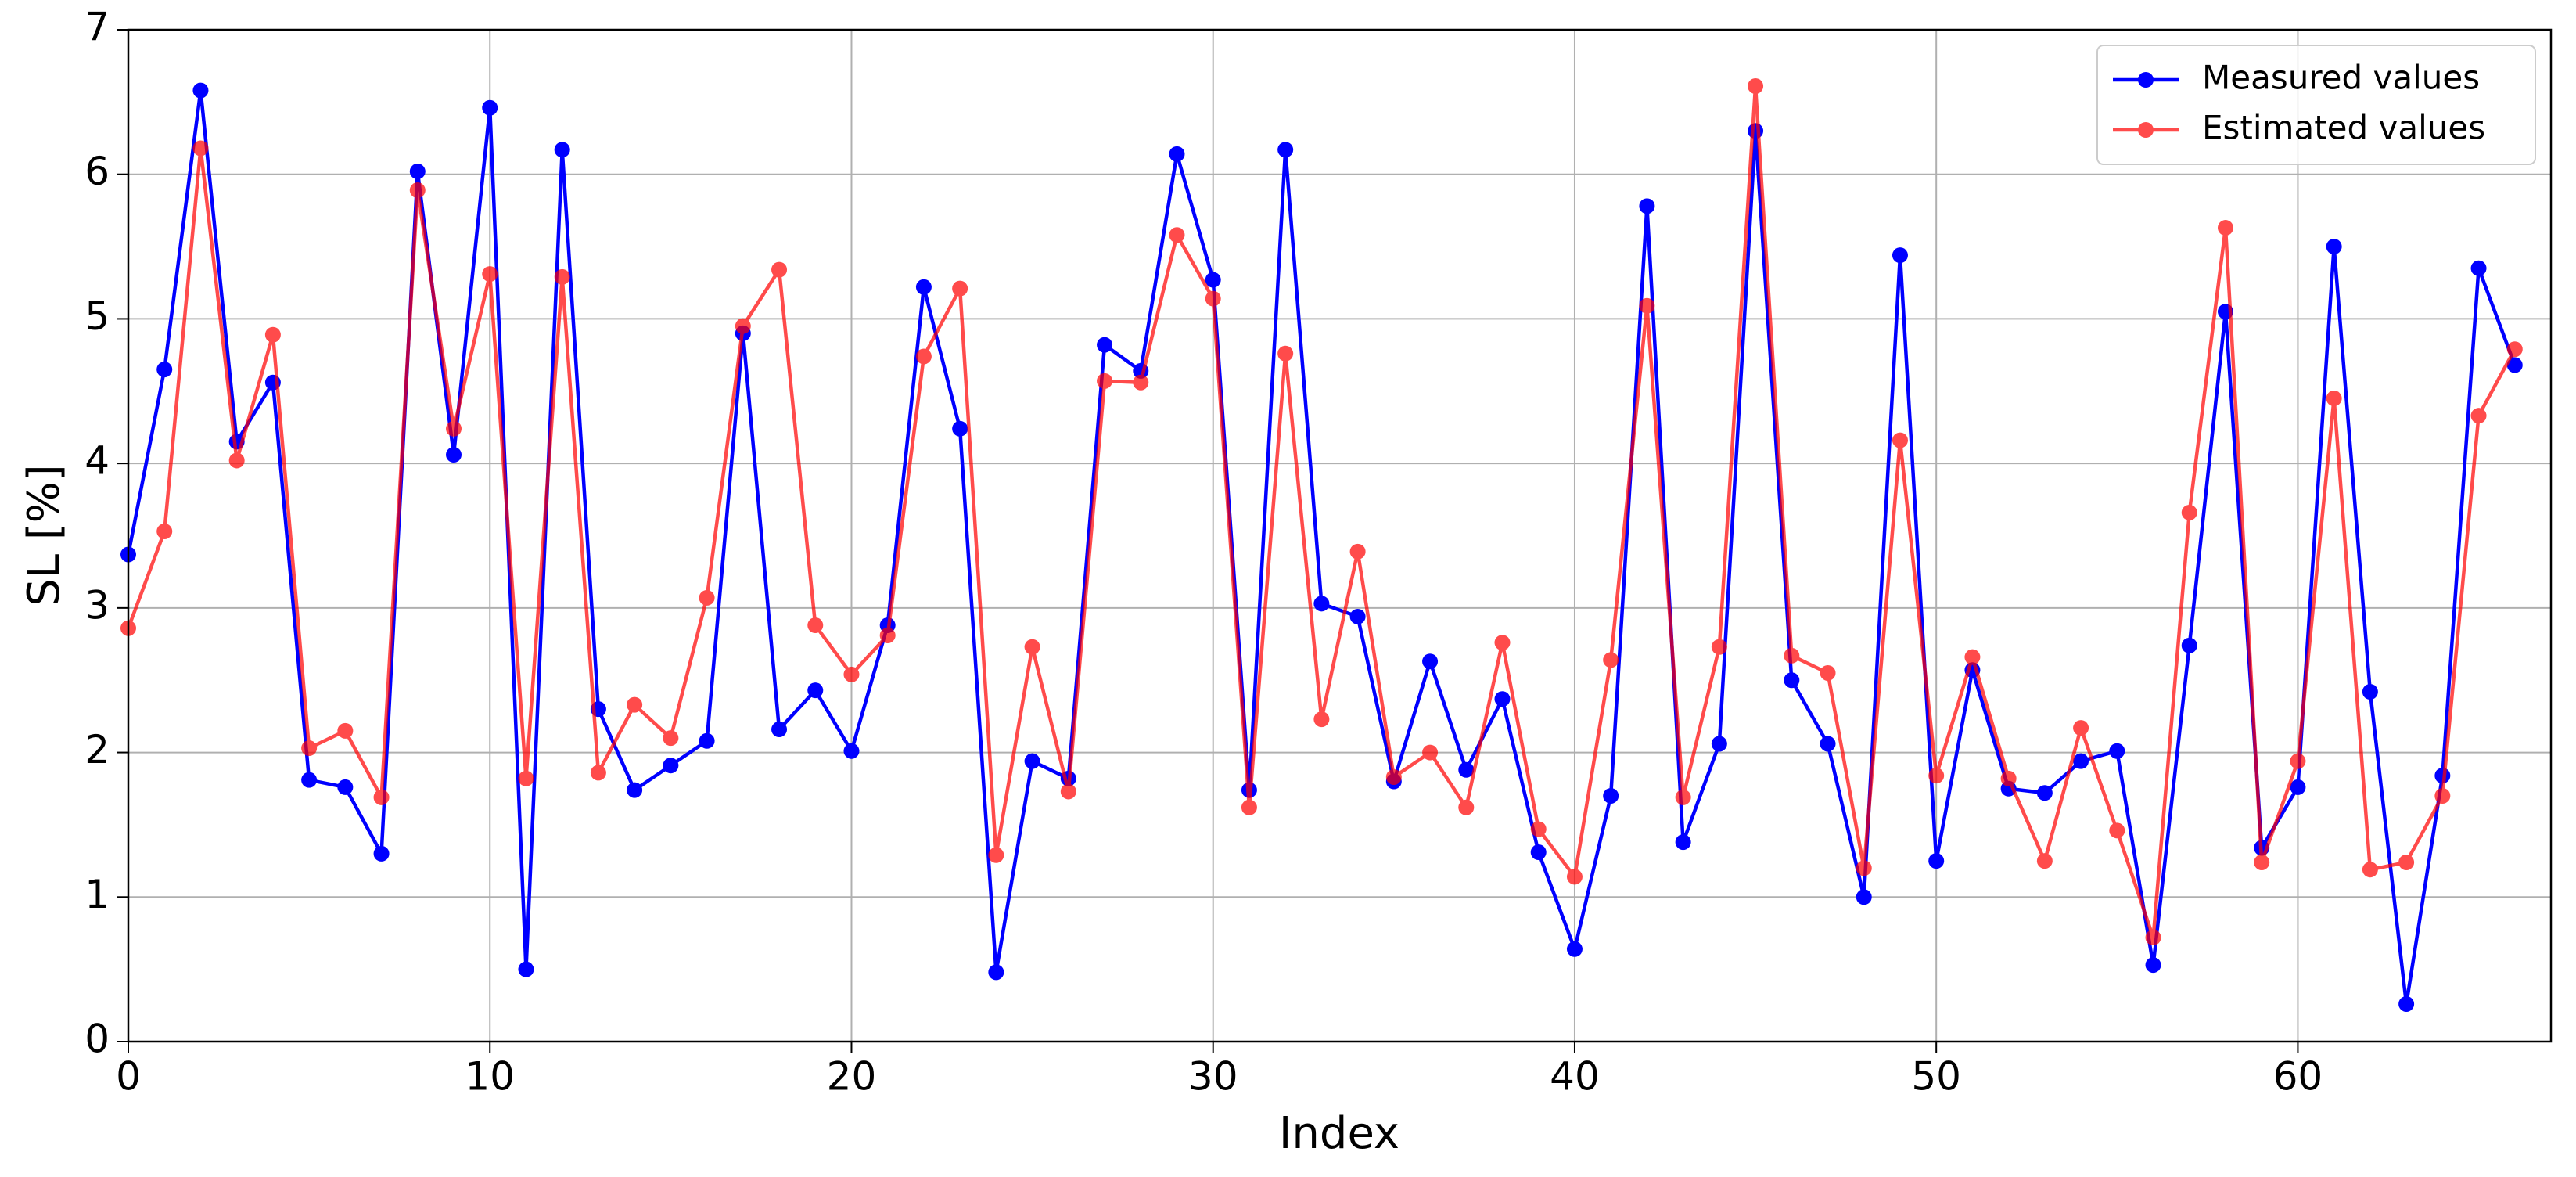 This screenshot has height=1177, width=2576. I want to click on x-tick-label: 40, so click(1575, 1077).